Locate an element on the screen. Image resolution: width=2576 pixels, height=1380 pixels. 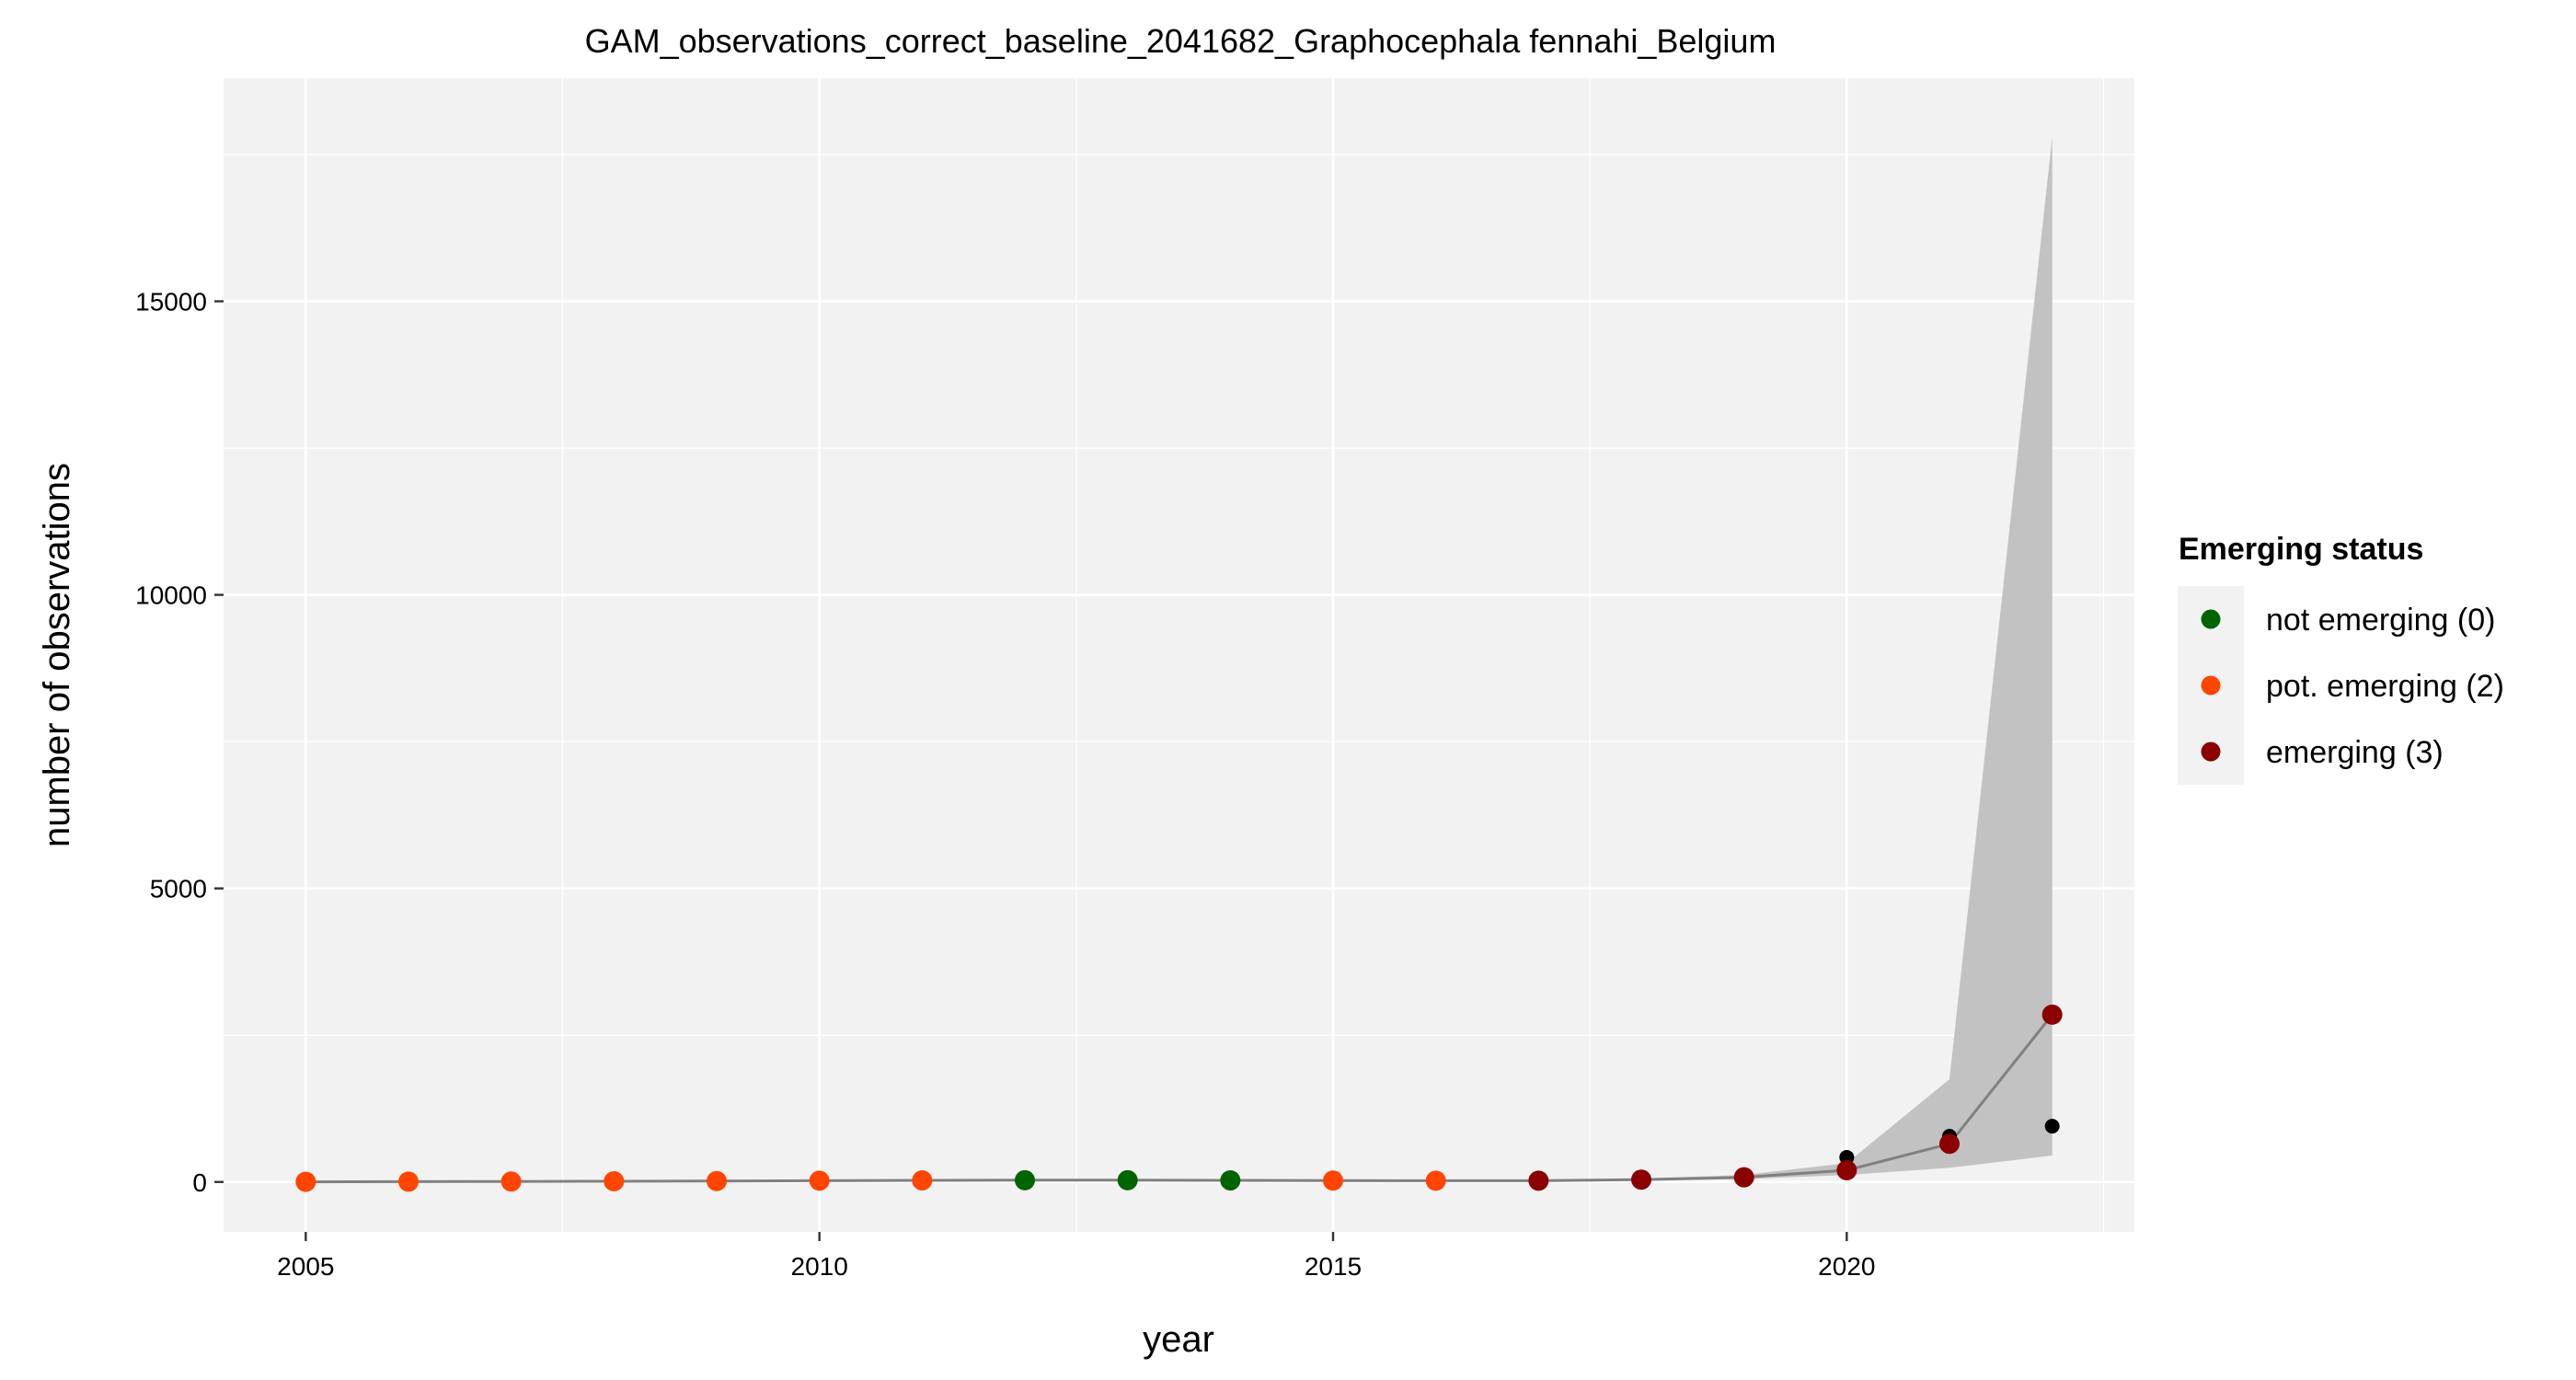
x-axis-title: year is located at coordinates (1178, 1339).